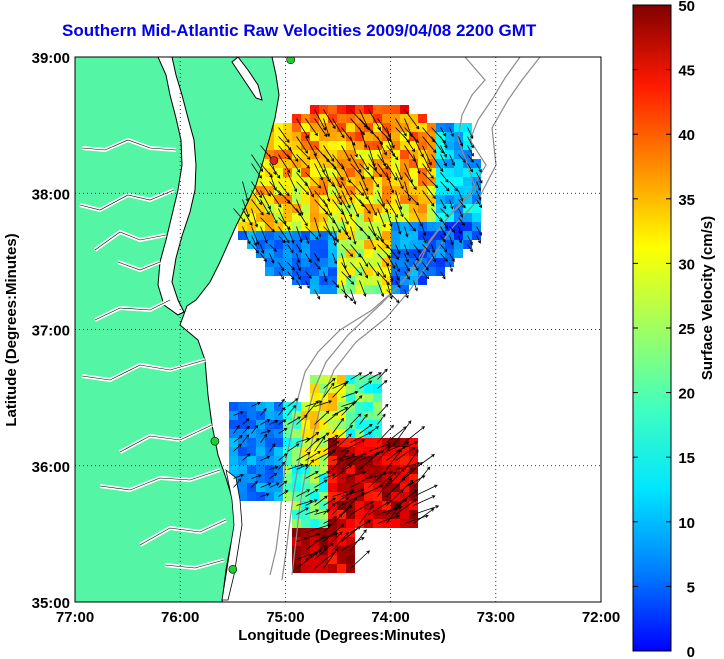 The image size is (724, 659). What do you see at coordinates (342, 635) in the screenshot?
I see `x-axis-label: Longitude (Degrees:Minutes)` at bounding box center [342, 635].